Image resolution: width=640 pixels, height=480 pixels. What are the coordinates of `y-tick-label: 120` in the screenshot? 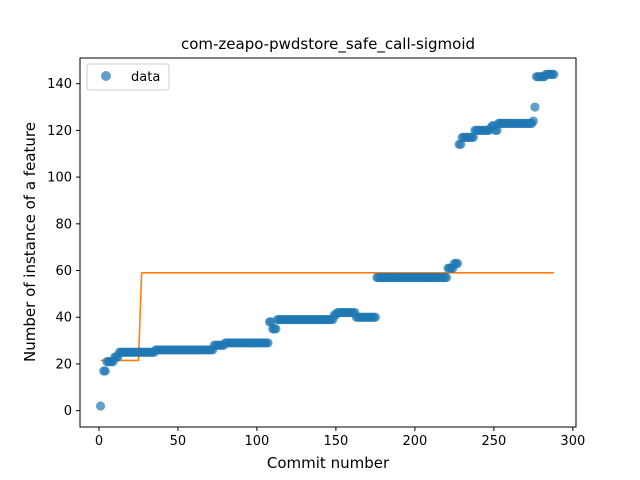 It's located at (59, 131).